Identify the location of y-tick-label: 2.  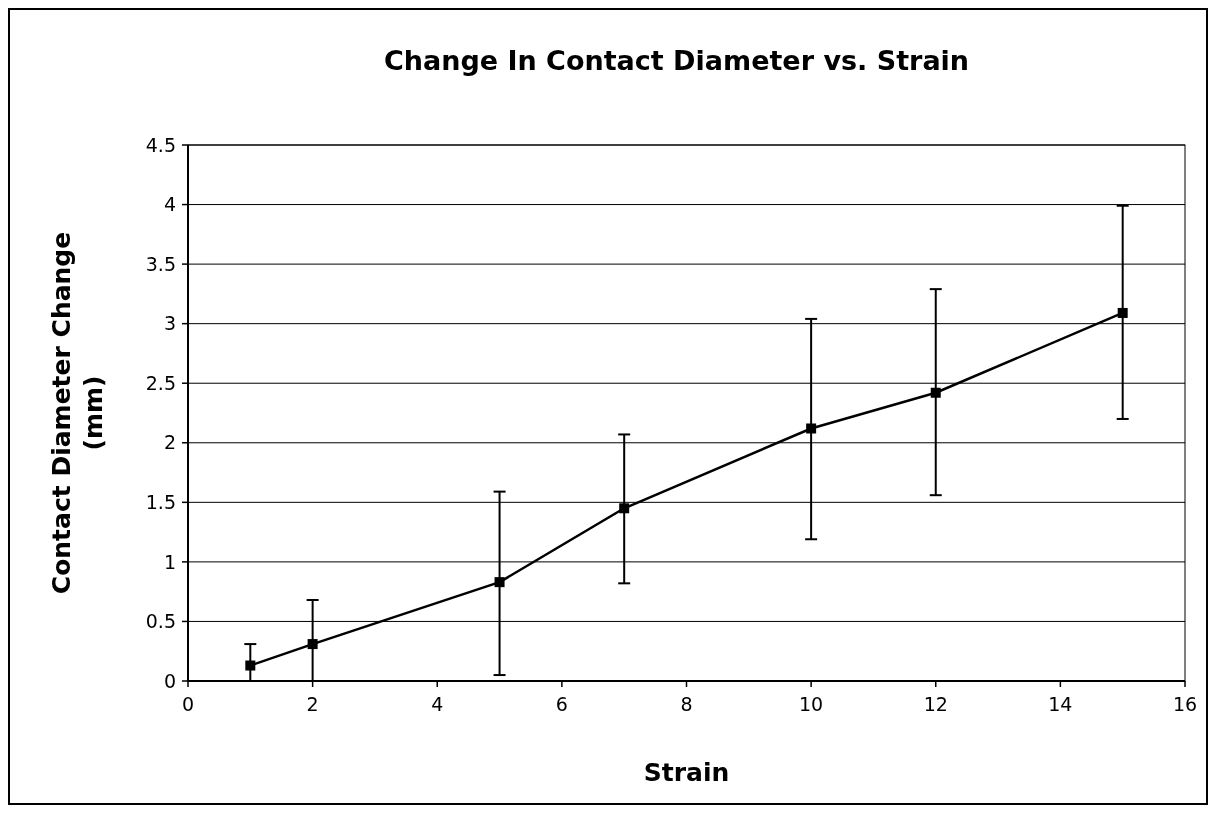
(169, 442).